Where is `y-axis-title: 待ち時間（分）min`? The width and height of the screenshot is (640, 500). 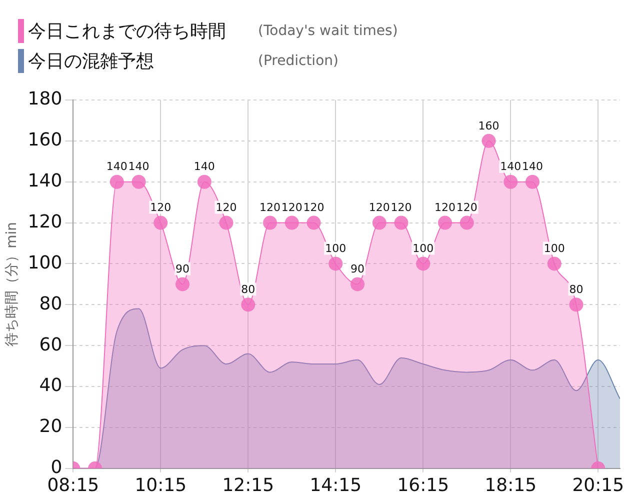 y-axis-title: 待ち時間（分）min is located at coordinates (12, 284).